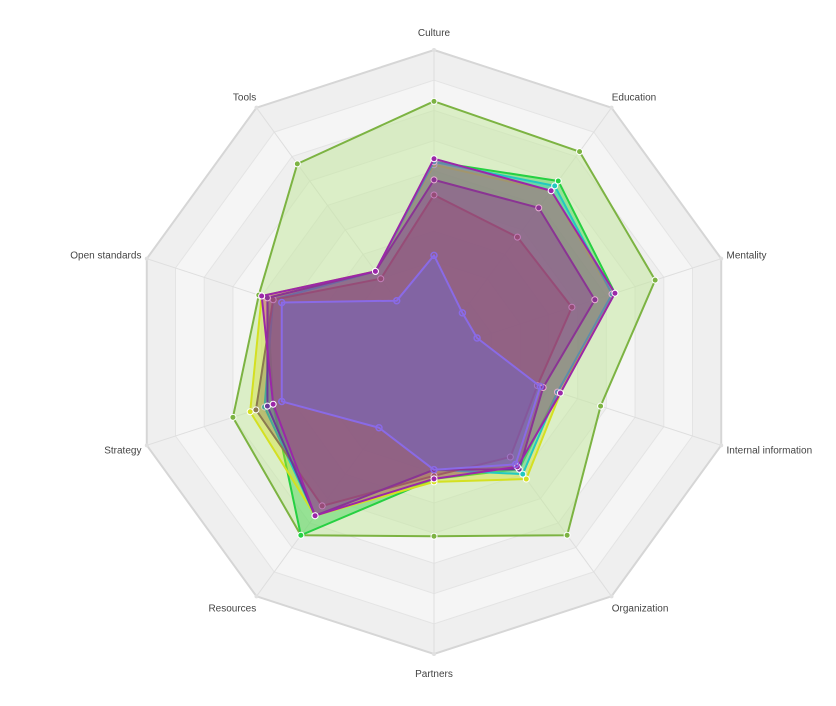 This screenshot has width=836, height=706. I want to click on axis-label-internal-information: Internal information, so click(770, 451).